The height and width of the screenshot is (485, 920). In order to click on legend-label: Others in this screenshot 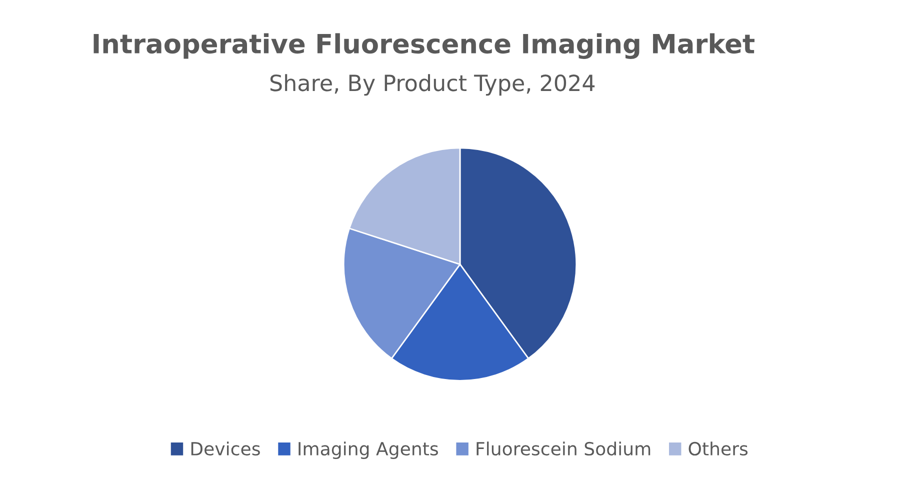, I will do `click(718, 449)`.